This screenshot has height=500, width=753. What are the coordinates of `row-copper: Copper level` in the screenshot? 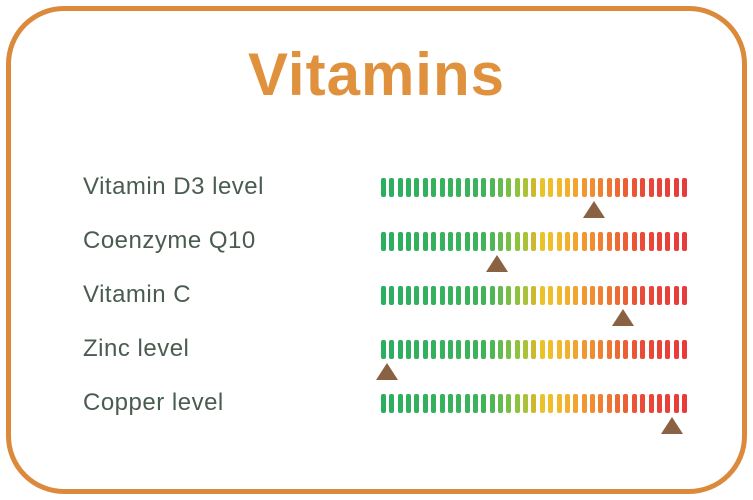 It's located at (376, 405).